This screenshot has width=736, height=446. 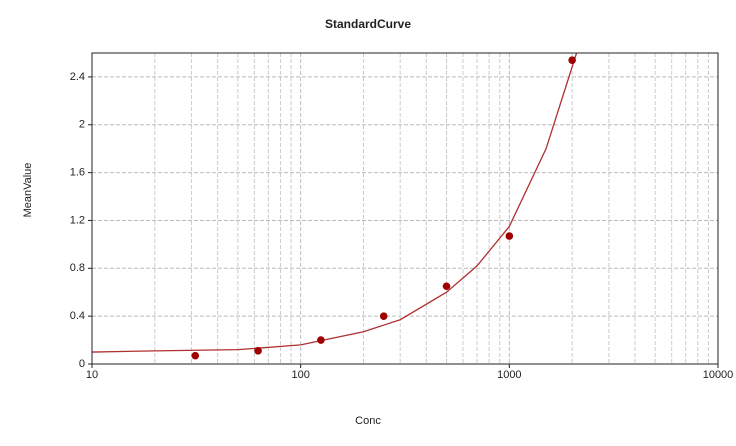 I want to click on y-tick-label: 0.4, so click(x=77, y=316).